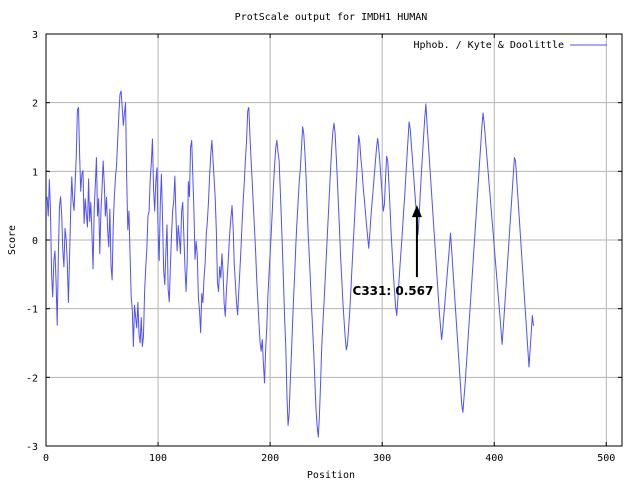  What do you see at coordinates (416, 211) in the screenshot?
I see `annotation-arrow-head` at bounding box center [416, 211].